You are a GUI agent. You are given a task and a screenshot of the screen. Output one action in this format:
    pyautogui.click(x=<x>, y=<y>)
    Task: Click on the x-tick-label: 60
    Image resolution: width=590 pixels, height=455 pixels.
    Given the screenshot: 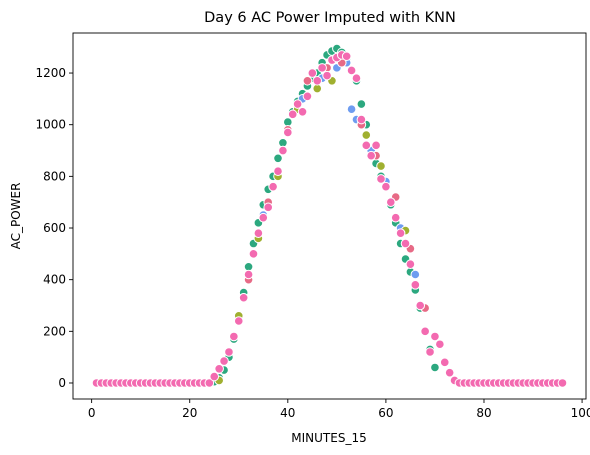 What is the action you would take?
    pyautogui.click(x=385, y=413)
    